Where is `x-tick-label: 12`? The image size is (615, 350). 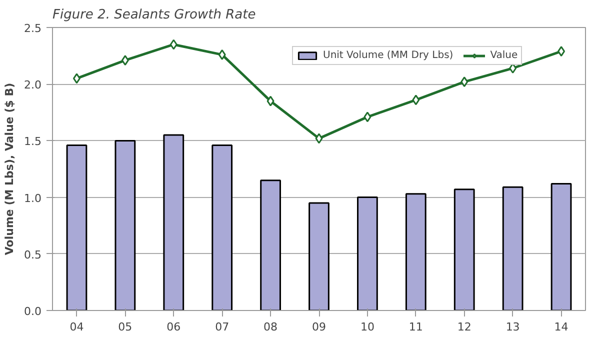
x-tick-label: 12 is located at coordinates (464, 327).